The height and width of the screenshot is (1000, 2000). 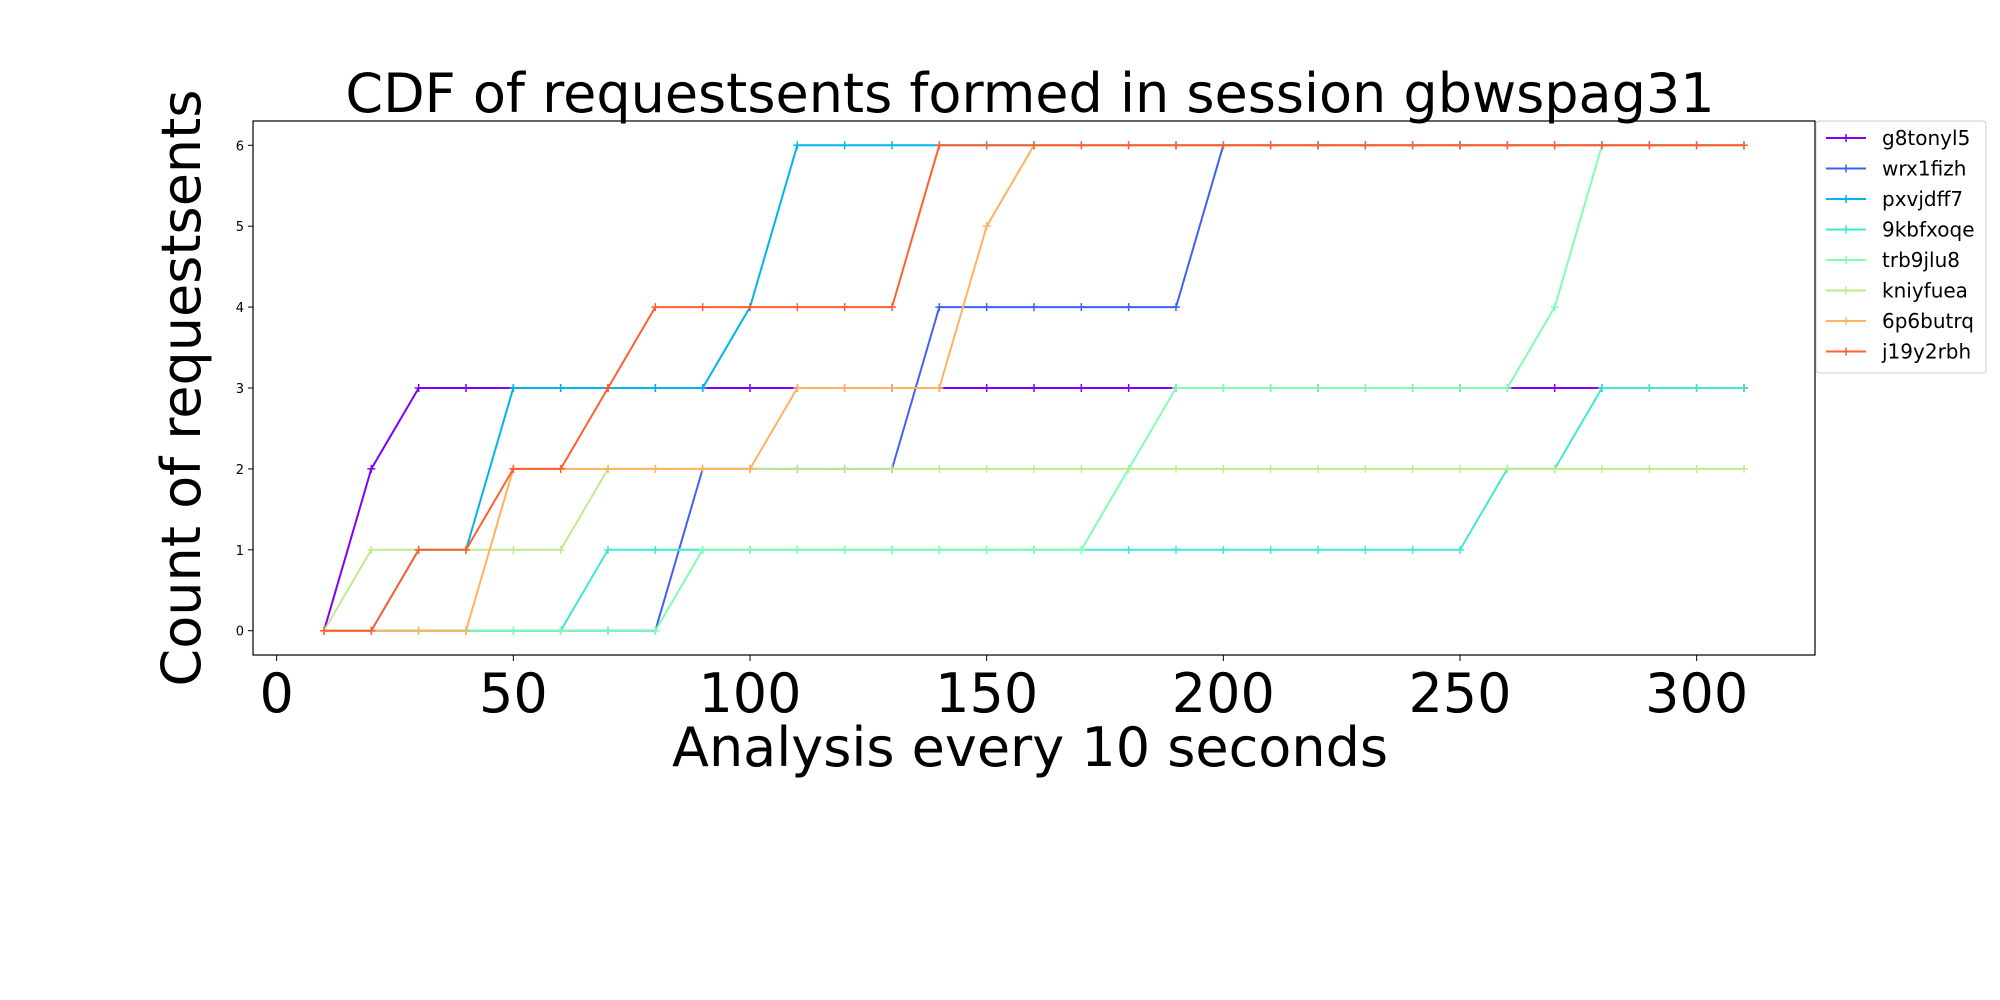 I want to click on x-tick-label: 50, so click(x=513, y=693).